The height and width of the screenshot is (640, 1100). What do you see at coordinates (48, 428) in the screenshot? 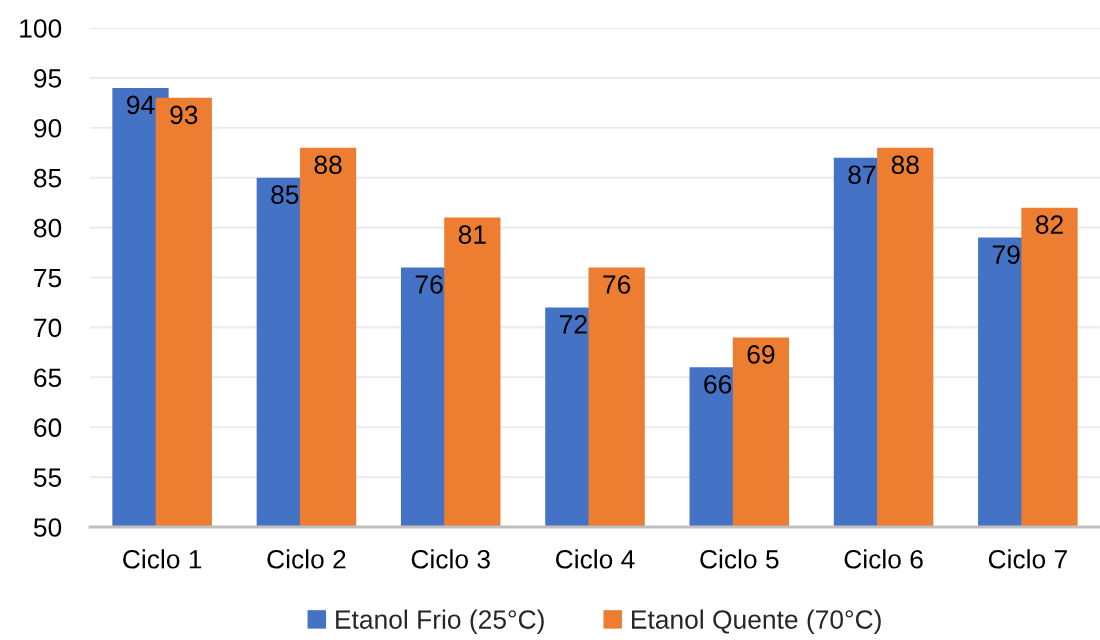
I see `y-tick-label: 60` at bounding box center [48, 428].